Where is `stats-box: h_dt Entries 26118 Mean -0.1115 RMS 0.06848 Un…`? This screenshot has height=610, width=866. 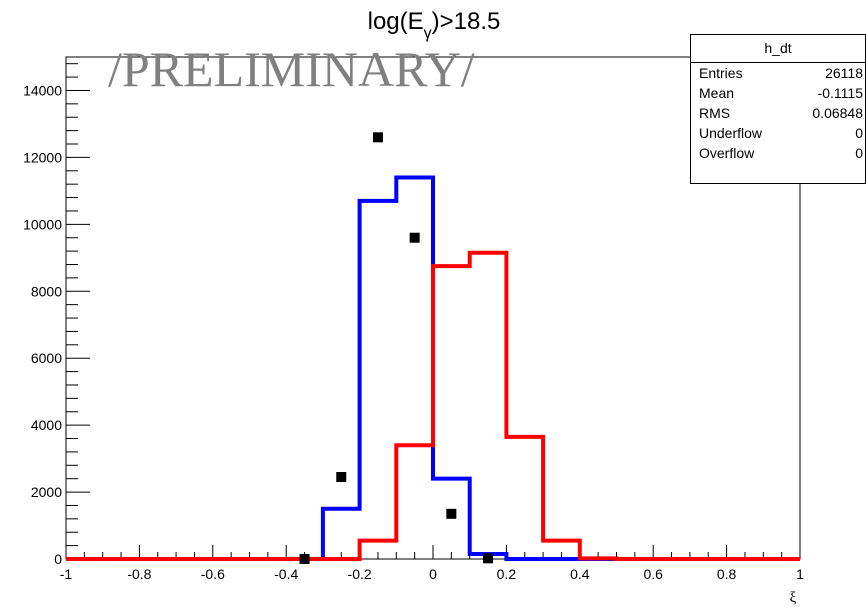 stats-box: h_dt Entries 26118 Mean -0.1115 RMS 0.06848 Un… is located at coordinates (778, 109).